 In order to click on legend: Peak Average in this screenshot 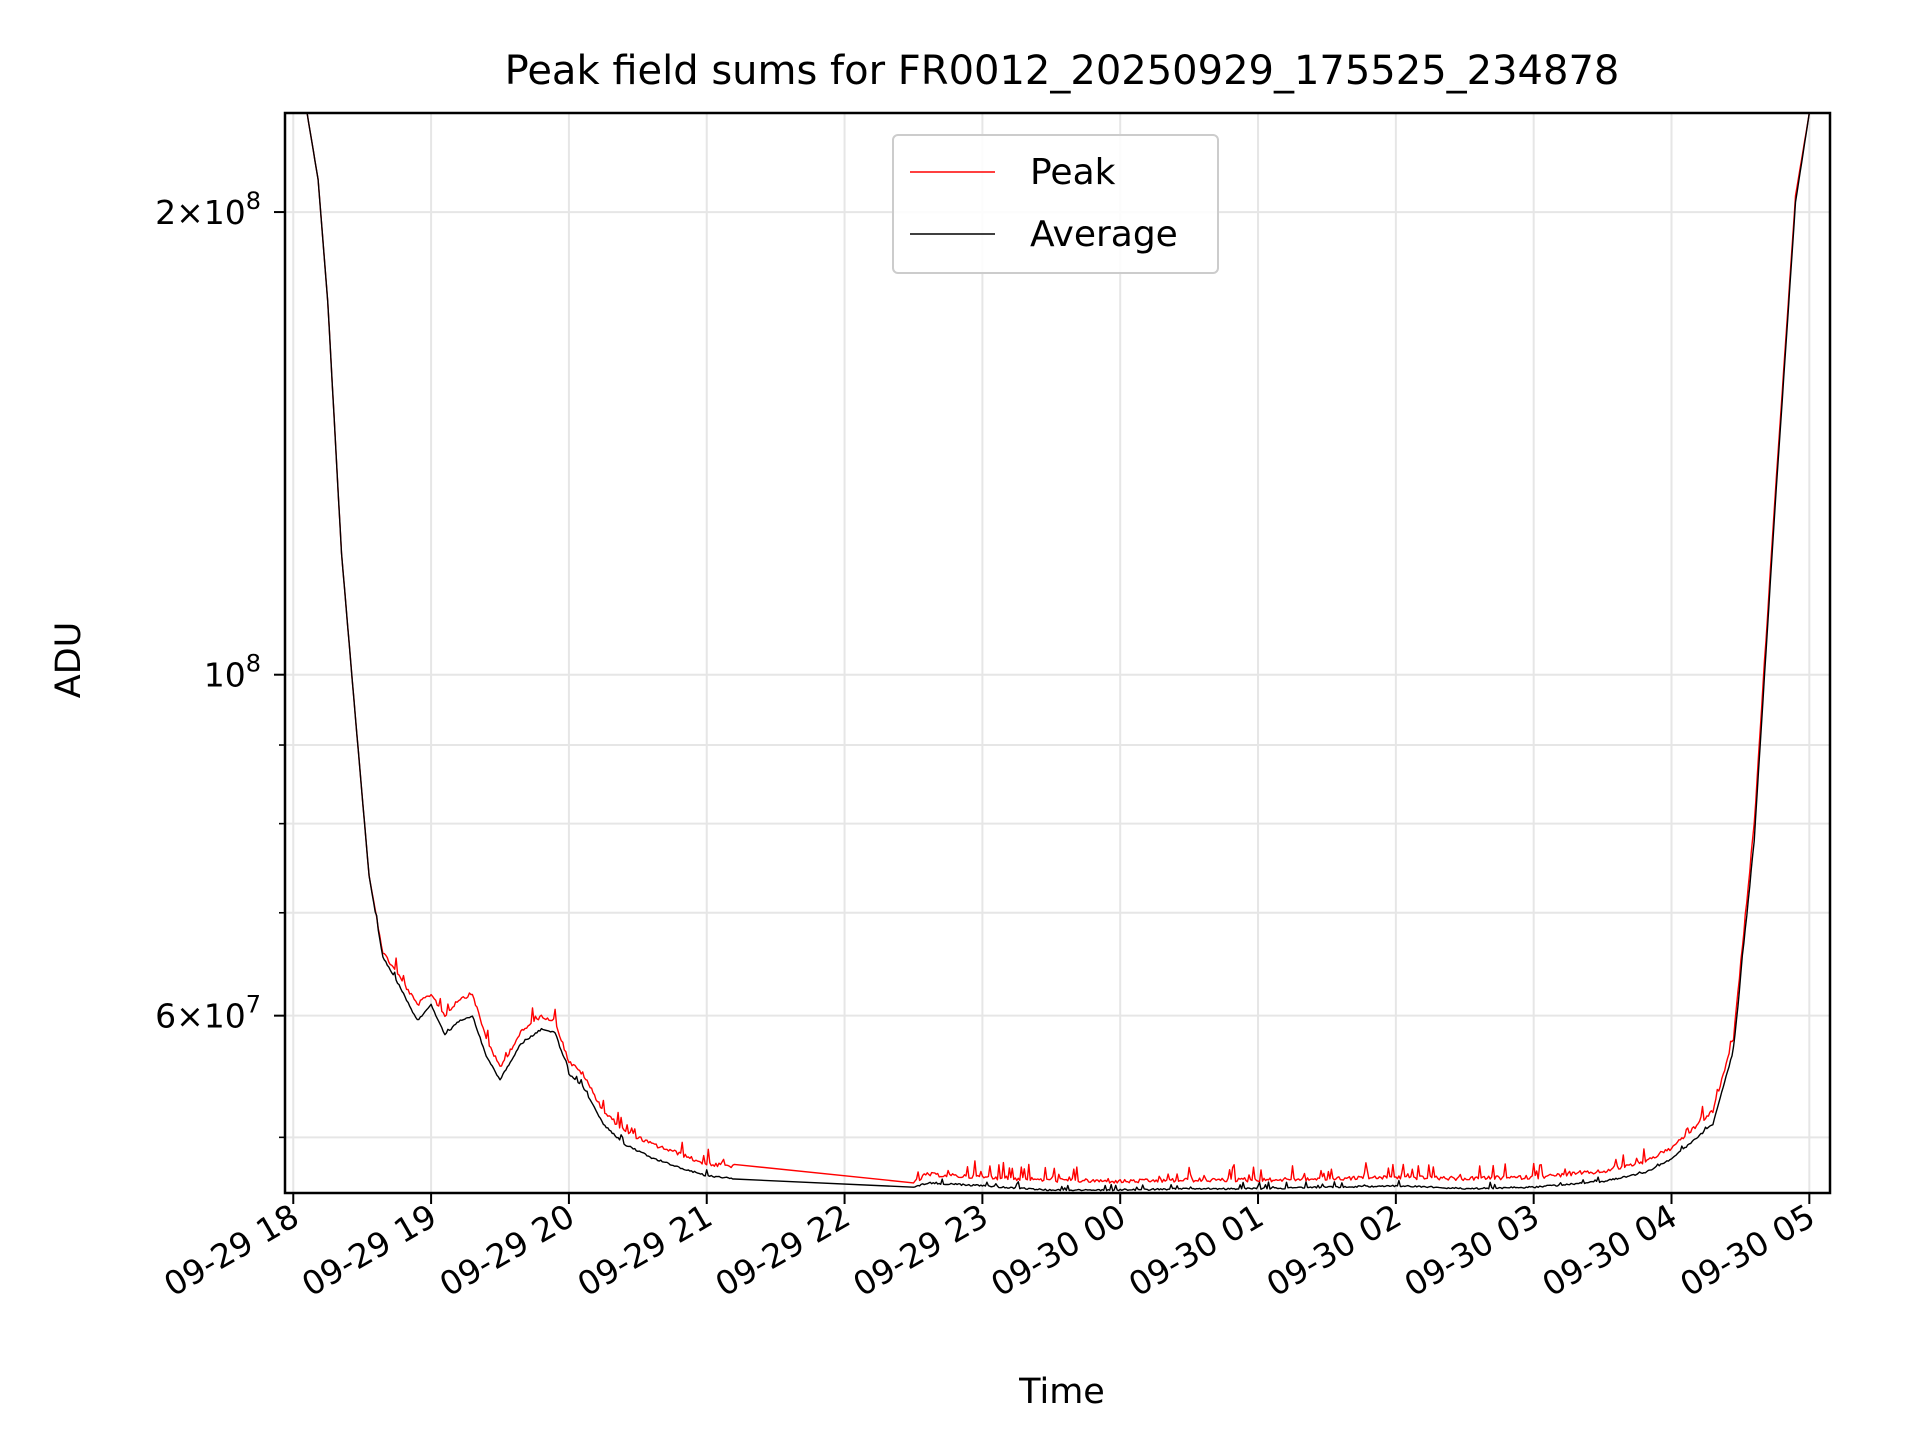, I will do `click(1055, 204)`.